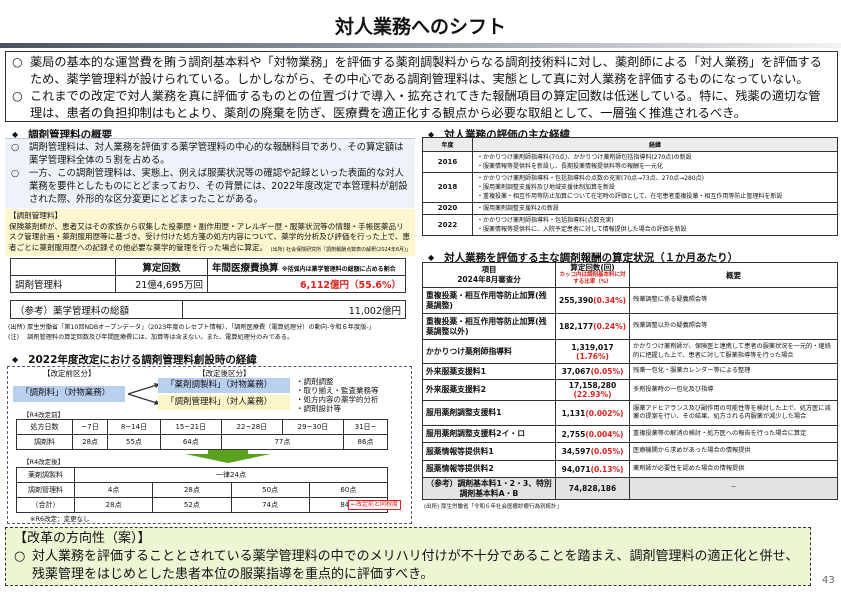 The width and height of the screenshot is (841, 595). What do you see at coordinates (607, 451) in the screenshot?
I see `count-percent: (0.05%)` at bounding box center [607, 451].